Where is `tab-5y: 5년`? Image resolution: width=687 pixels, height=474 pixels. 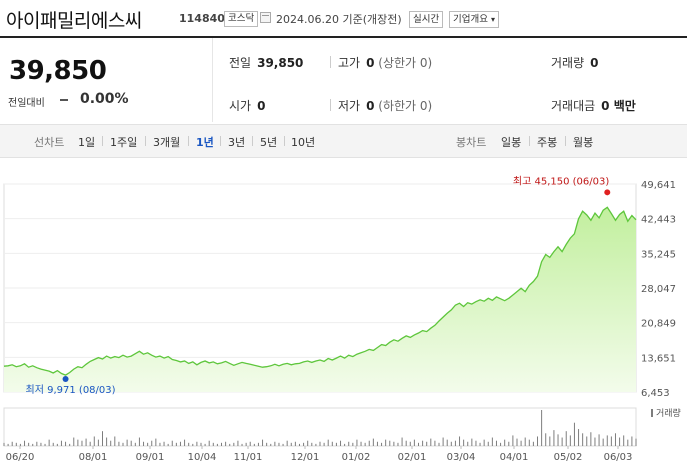 tab-5y: 5년 is located at coordinates (269, 142).